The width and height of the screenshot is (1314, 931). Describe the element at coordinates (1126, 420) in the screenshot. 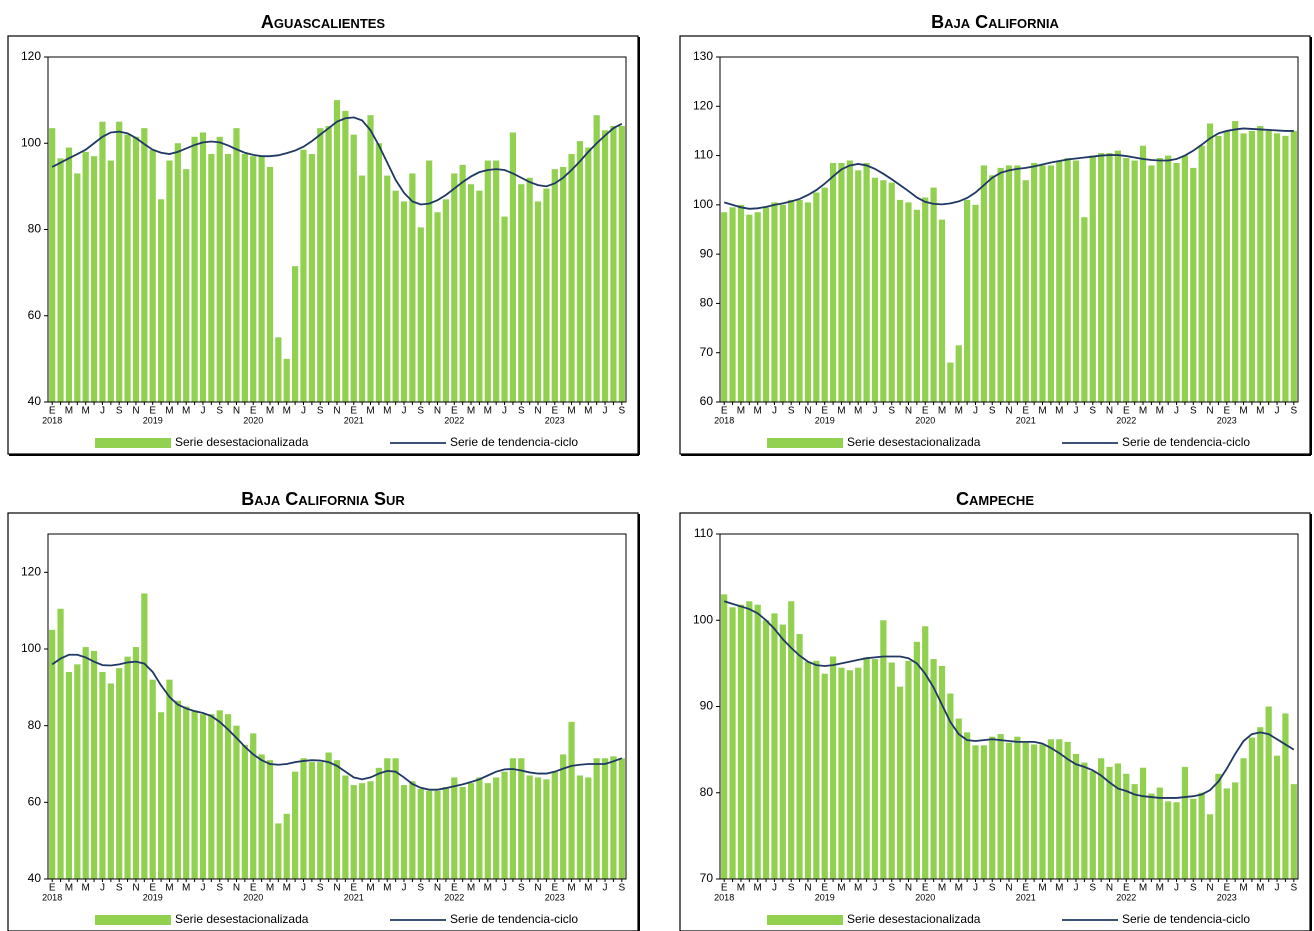

I see `x-year-label: 2022` at that location.